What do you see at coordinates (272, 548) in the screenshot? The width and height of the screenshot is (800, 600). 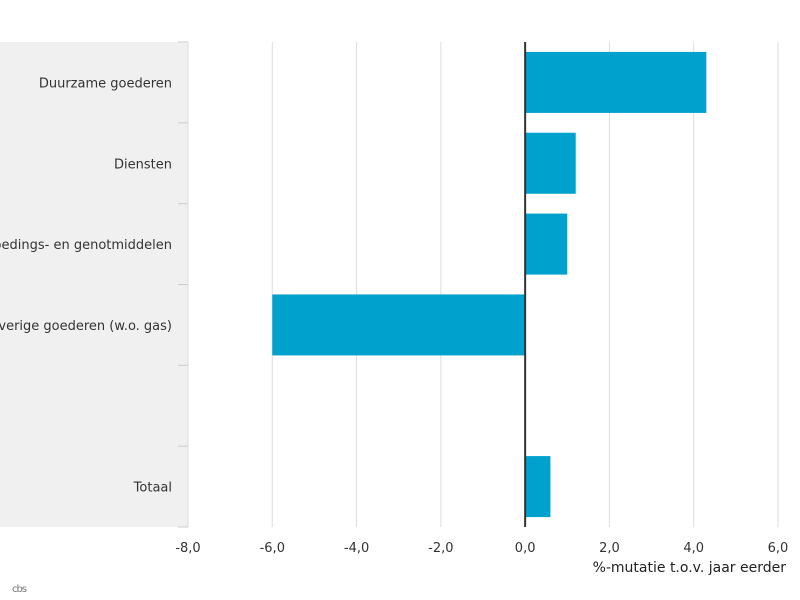 I see `x-tick-label: -6,0` at bounding box center [272, 548].